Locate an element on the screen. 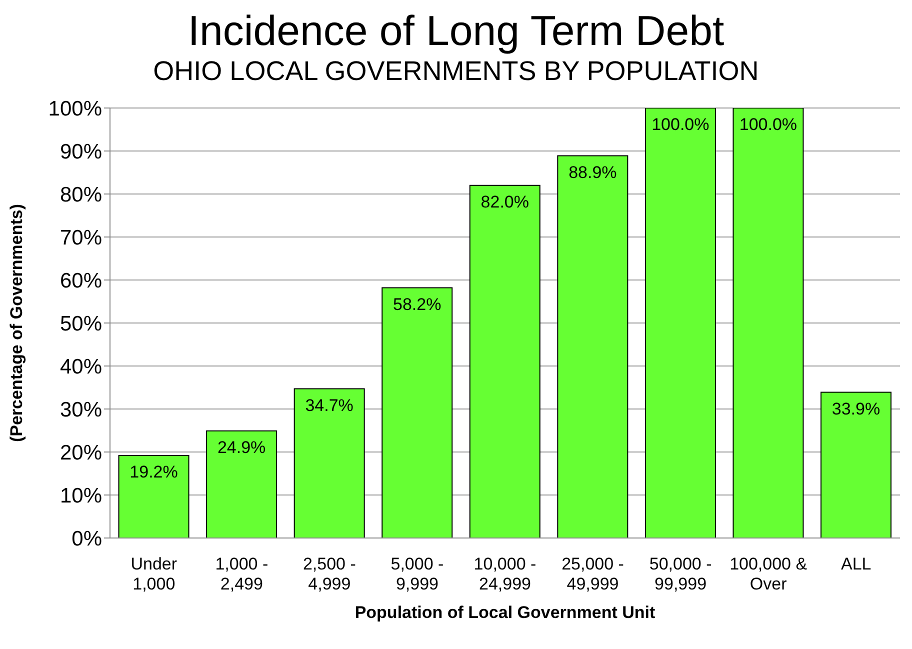 This screenshot has width=912, height=649. y-tick-label: 0% is located at coordinates (87, 538).